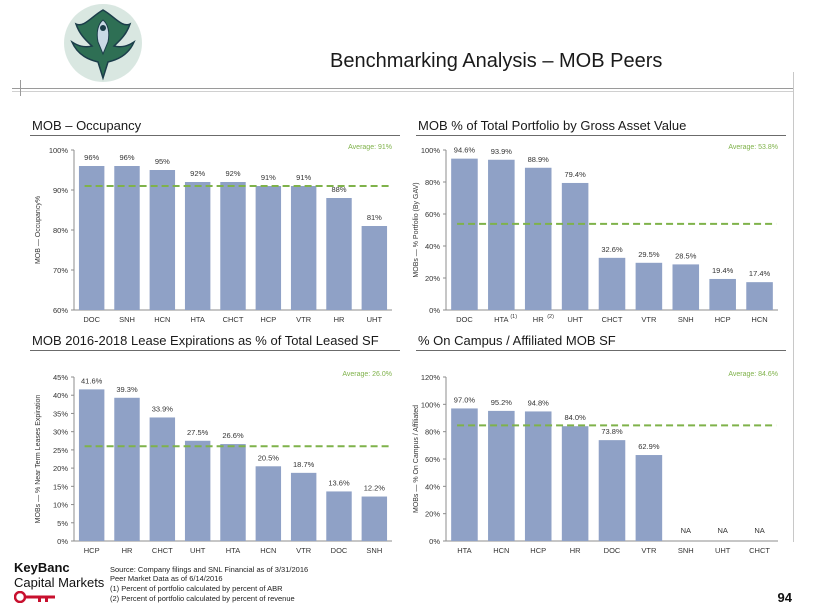  Describe the element at coordinates (501, 475) in the screenshot. I see `campus-bar-hcn` at that location.